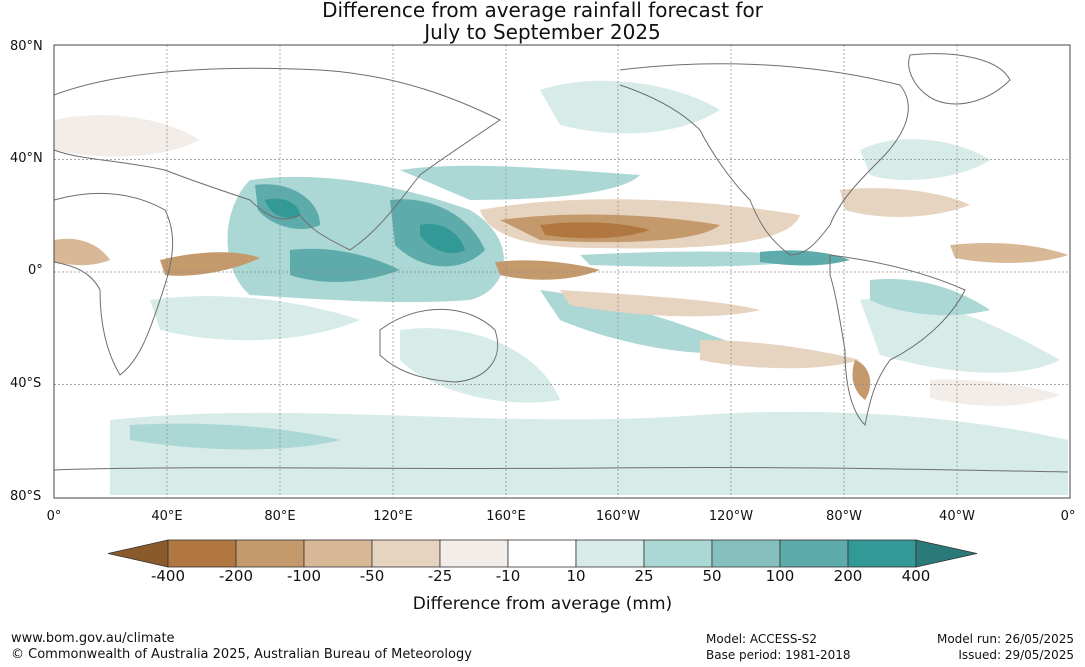 The width and height of the screenshot is (1085, 667). I want to click on lon-label-120w: 120°W, so click(731, 516).